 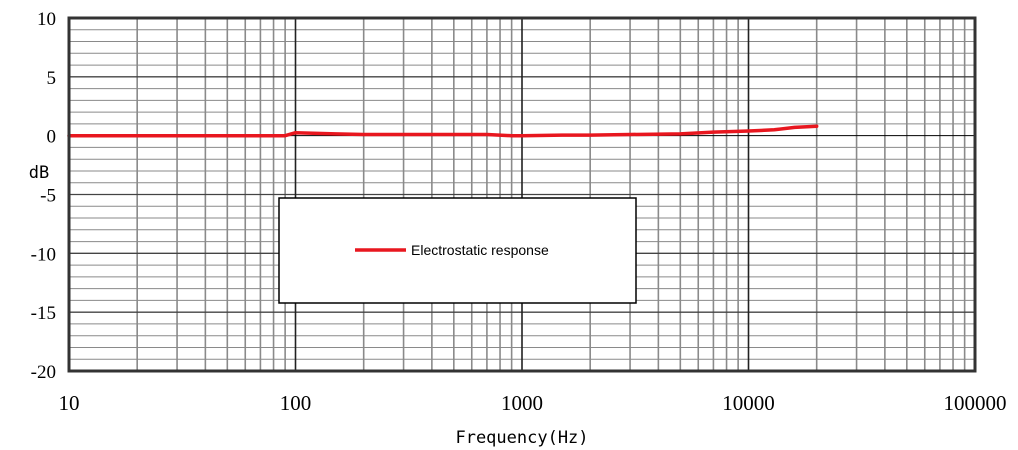 I want to click on y-tick-labels: 10 5 0 -5 -10 -15 -20, so click(x=43, y=196).